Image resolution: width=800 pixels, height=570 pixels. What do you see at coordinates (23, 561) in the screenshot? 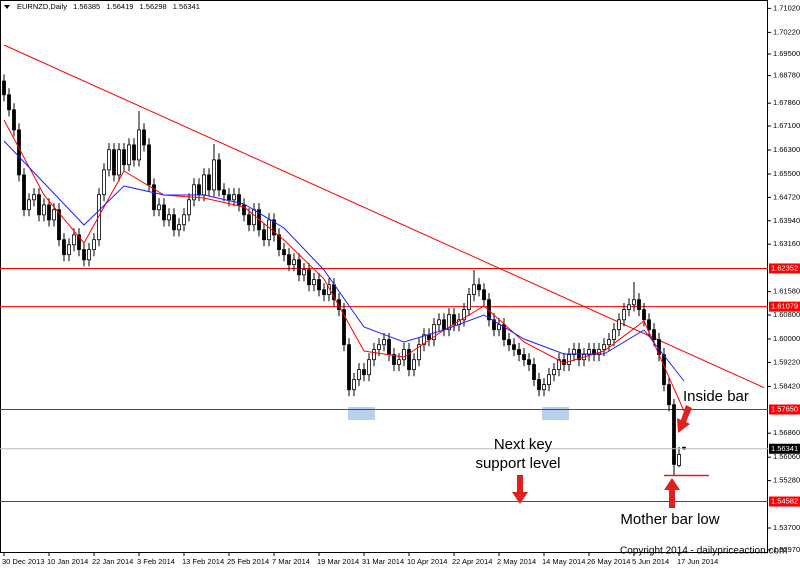
I see `x-tick-label: 30 Dec 2013` at bounding box center [23, 561].